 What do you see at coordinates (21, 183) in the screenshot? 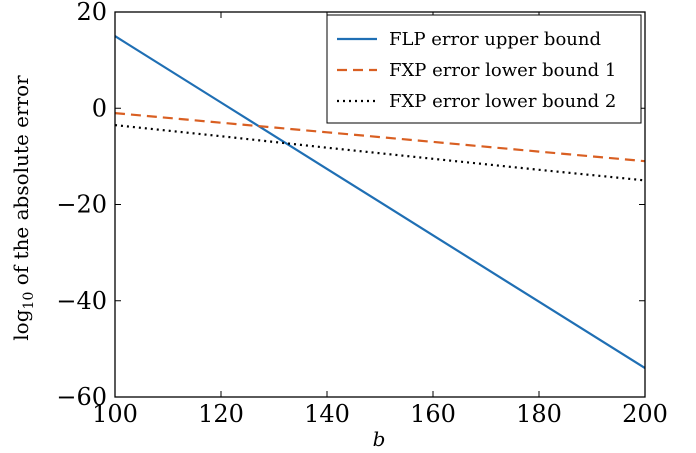
I see `y-axis-label-rest: of the absolute error` at bounding box center [21, 183].